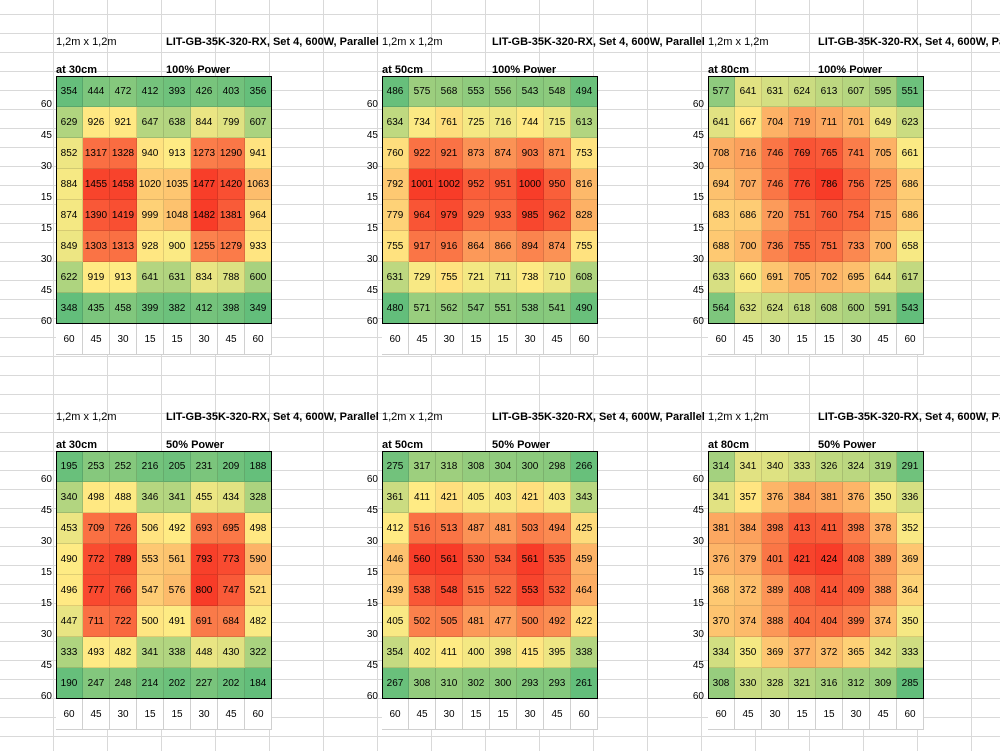  Describe the element at coordinates (802, 122) in the screenshot. I see `heatmap-cell: 719` at that location.